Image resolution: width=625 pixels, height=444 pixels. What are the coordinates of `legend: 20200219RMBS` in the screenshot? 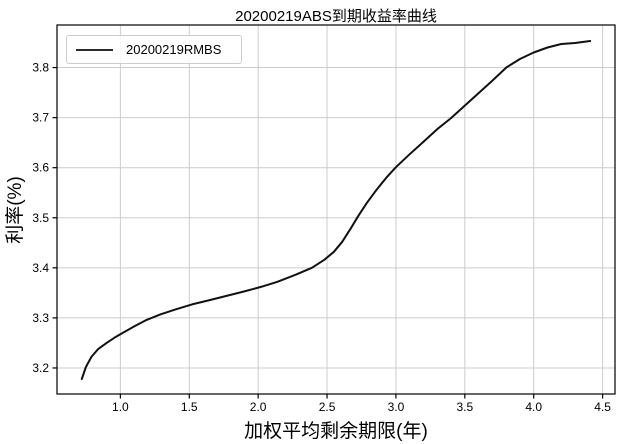 It's located at (154, 49).